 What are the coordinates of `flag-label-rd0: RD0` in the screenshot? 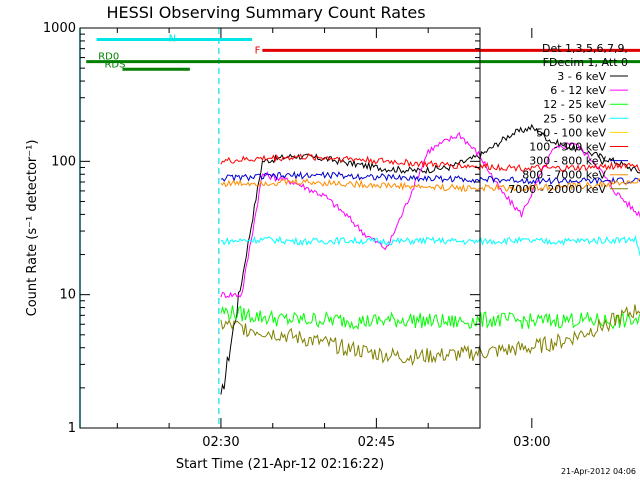 It's located at (108, 57).